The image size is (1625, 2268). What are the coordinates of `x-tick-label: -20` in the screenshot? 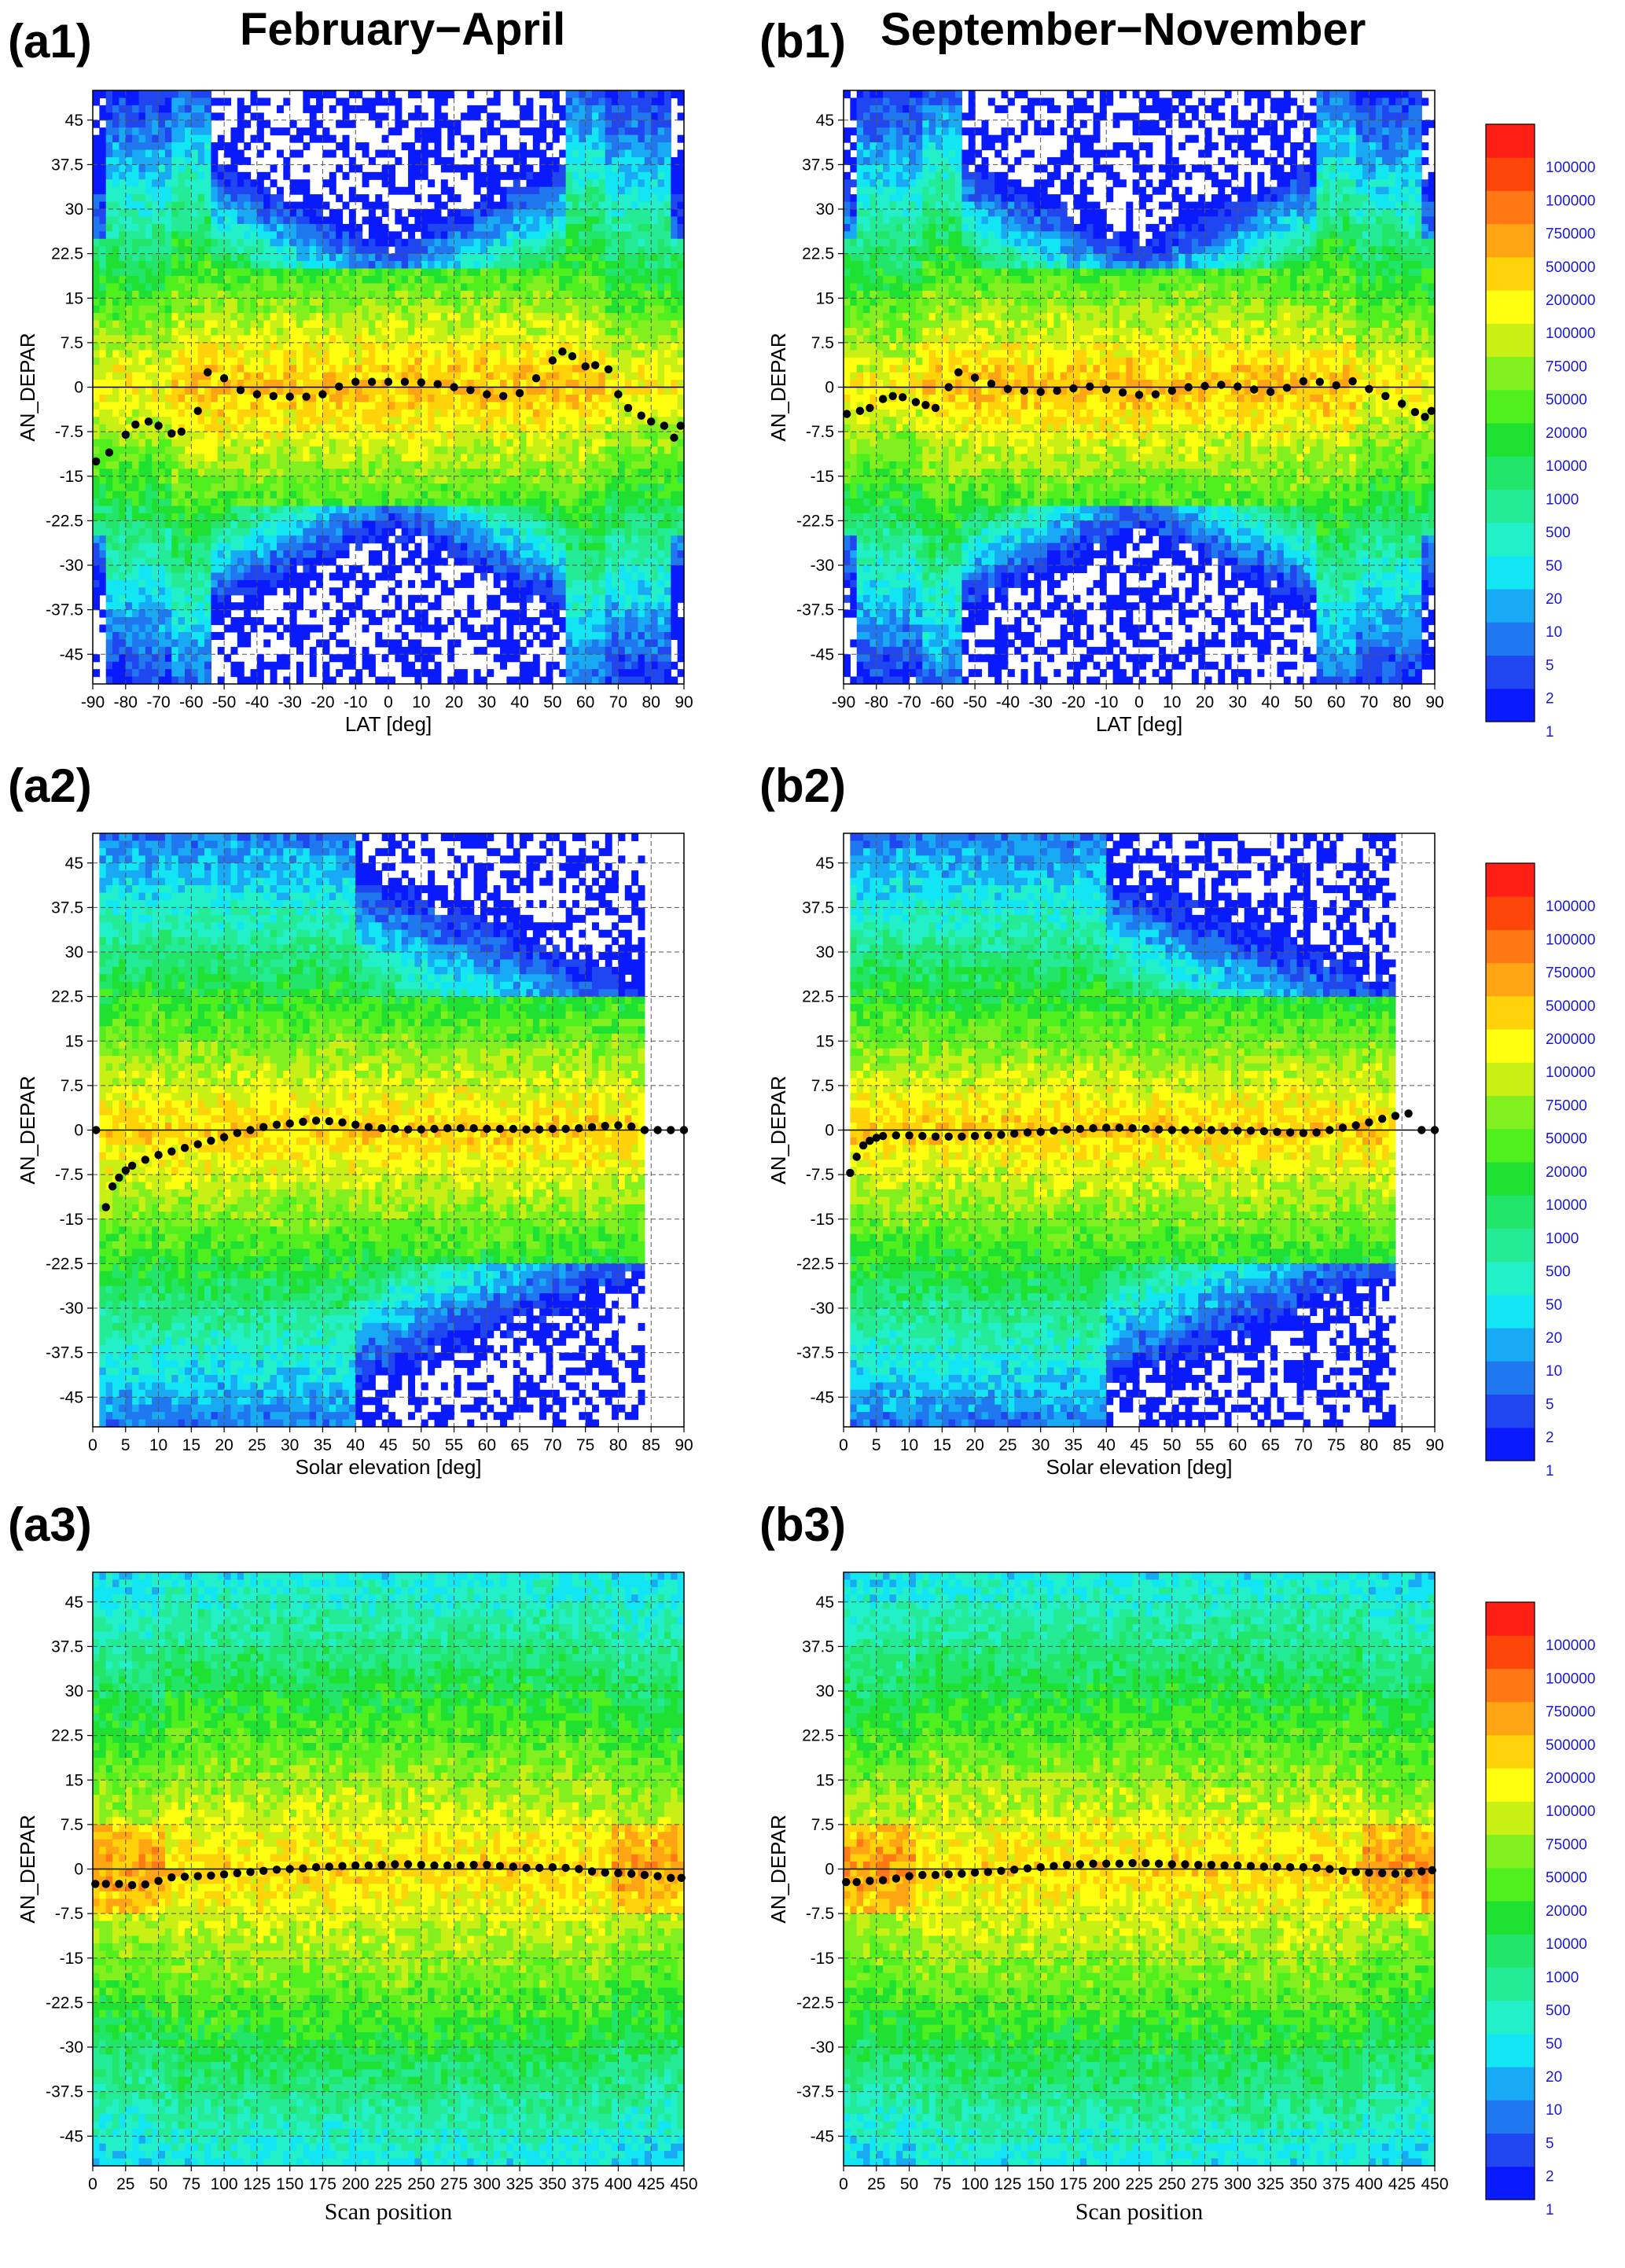 It's located at (1073, 702).